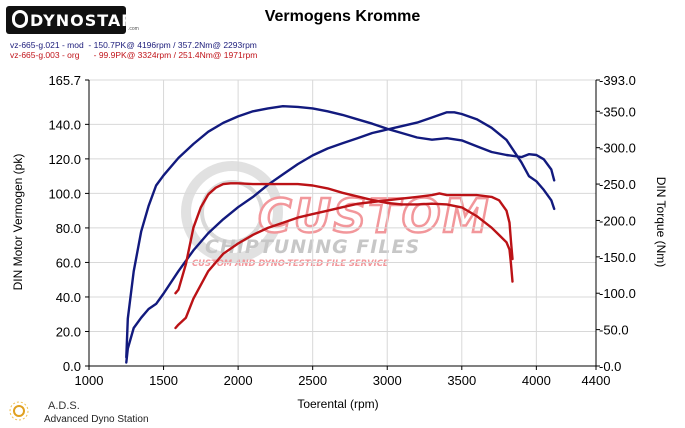 The height and width of the screenshot is (428, 685). I want to click on x-tick-label: 2000, so click(238, 380).